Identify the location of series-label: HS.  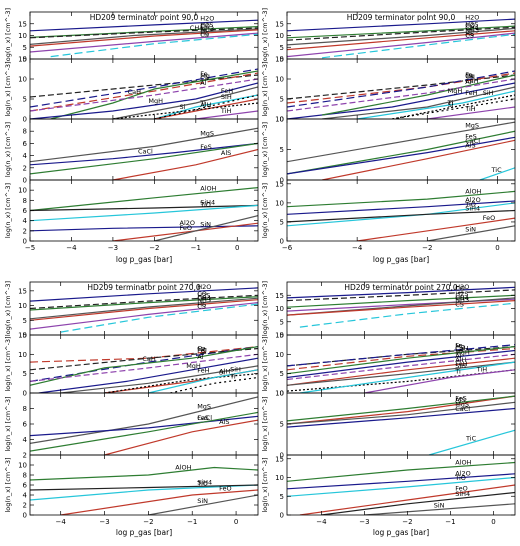
(459, 298).